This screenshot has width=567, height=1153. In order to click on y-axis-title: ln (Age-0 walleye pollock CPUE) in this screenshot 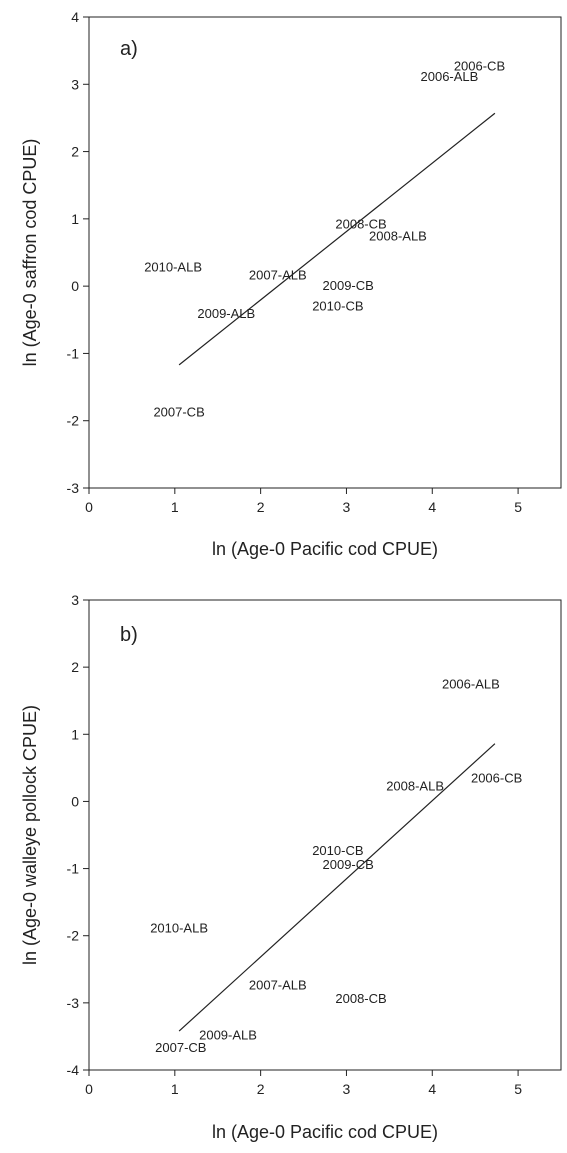, I will do `click(30, 835)`.